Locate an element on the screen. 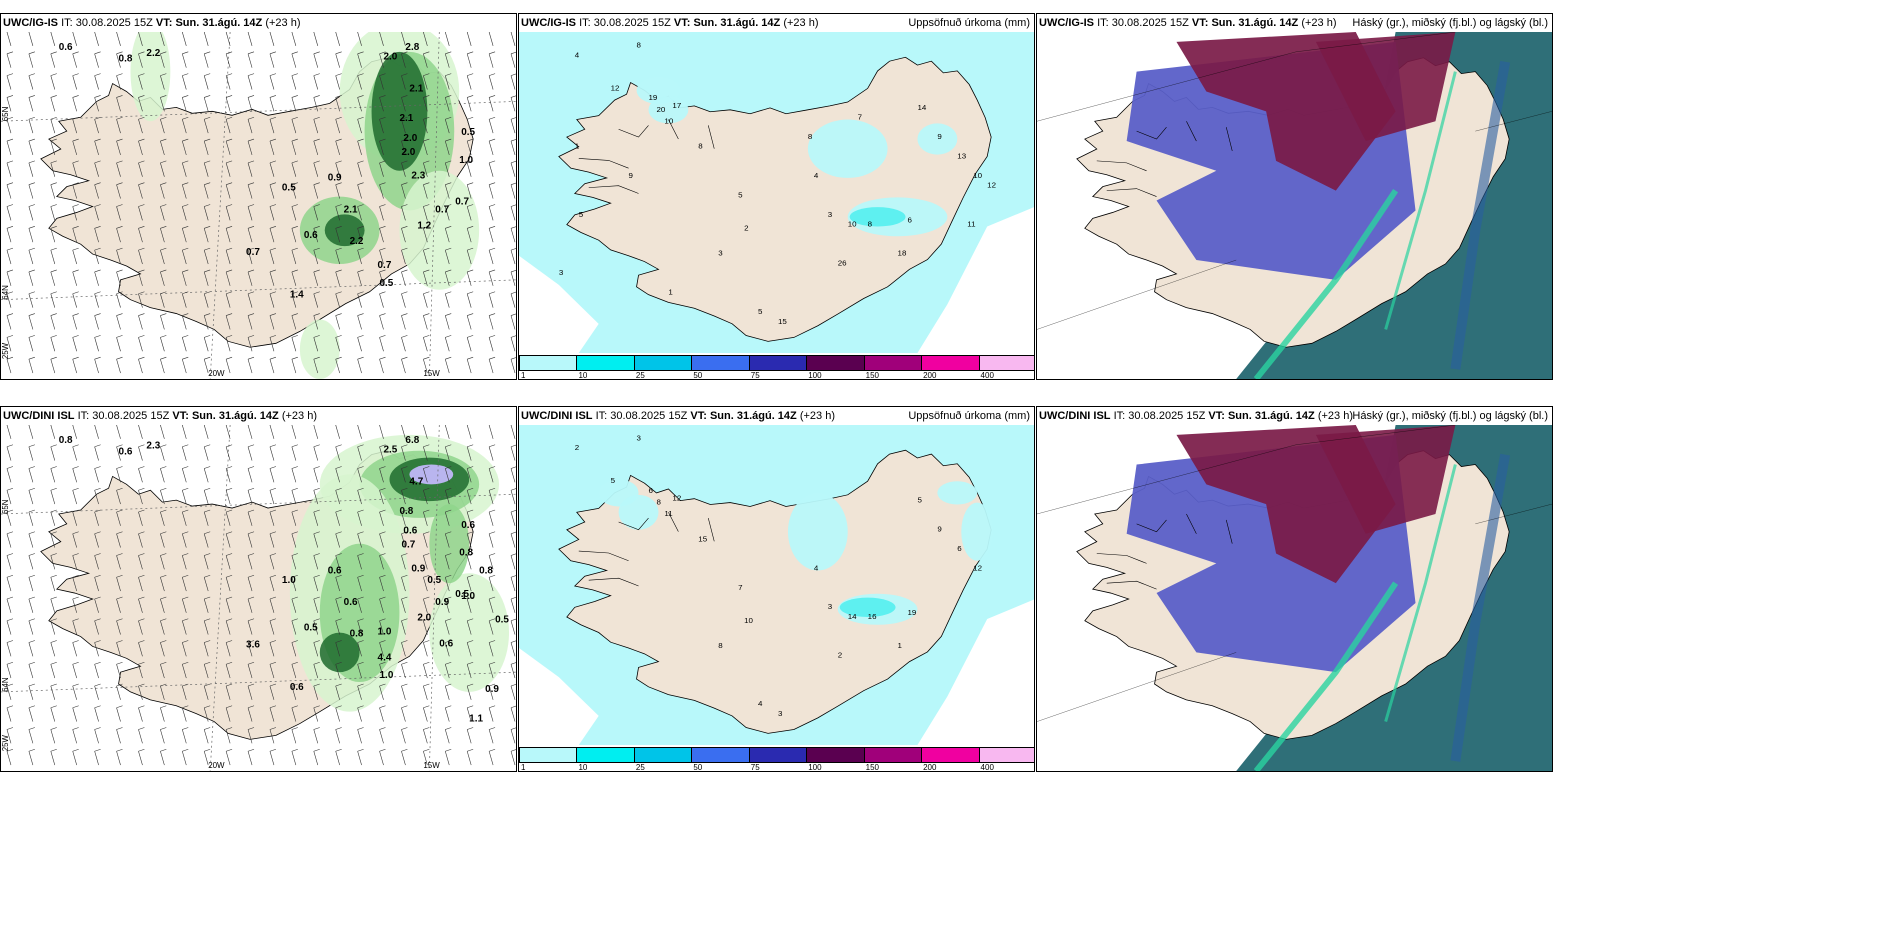 This screenshot has height=950, width=1900. precip-value-label: 4 is located at coordinates (816, 568).